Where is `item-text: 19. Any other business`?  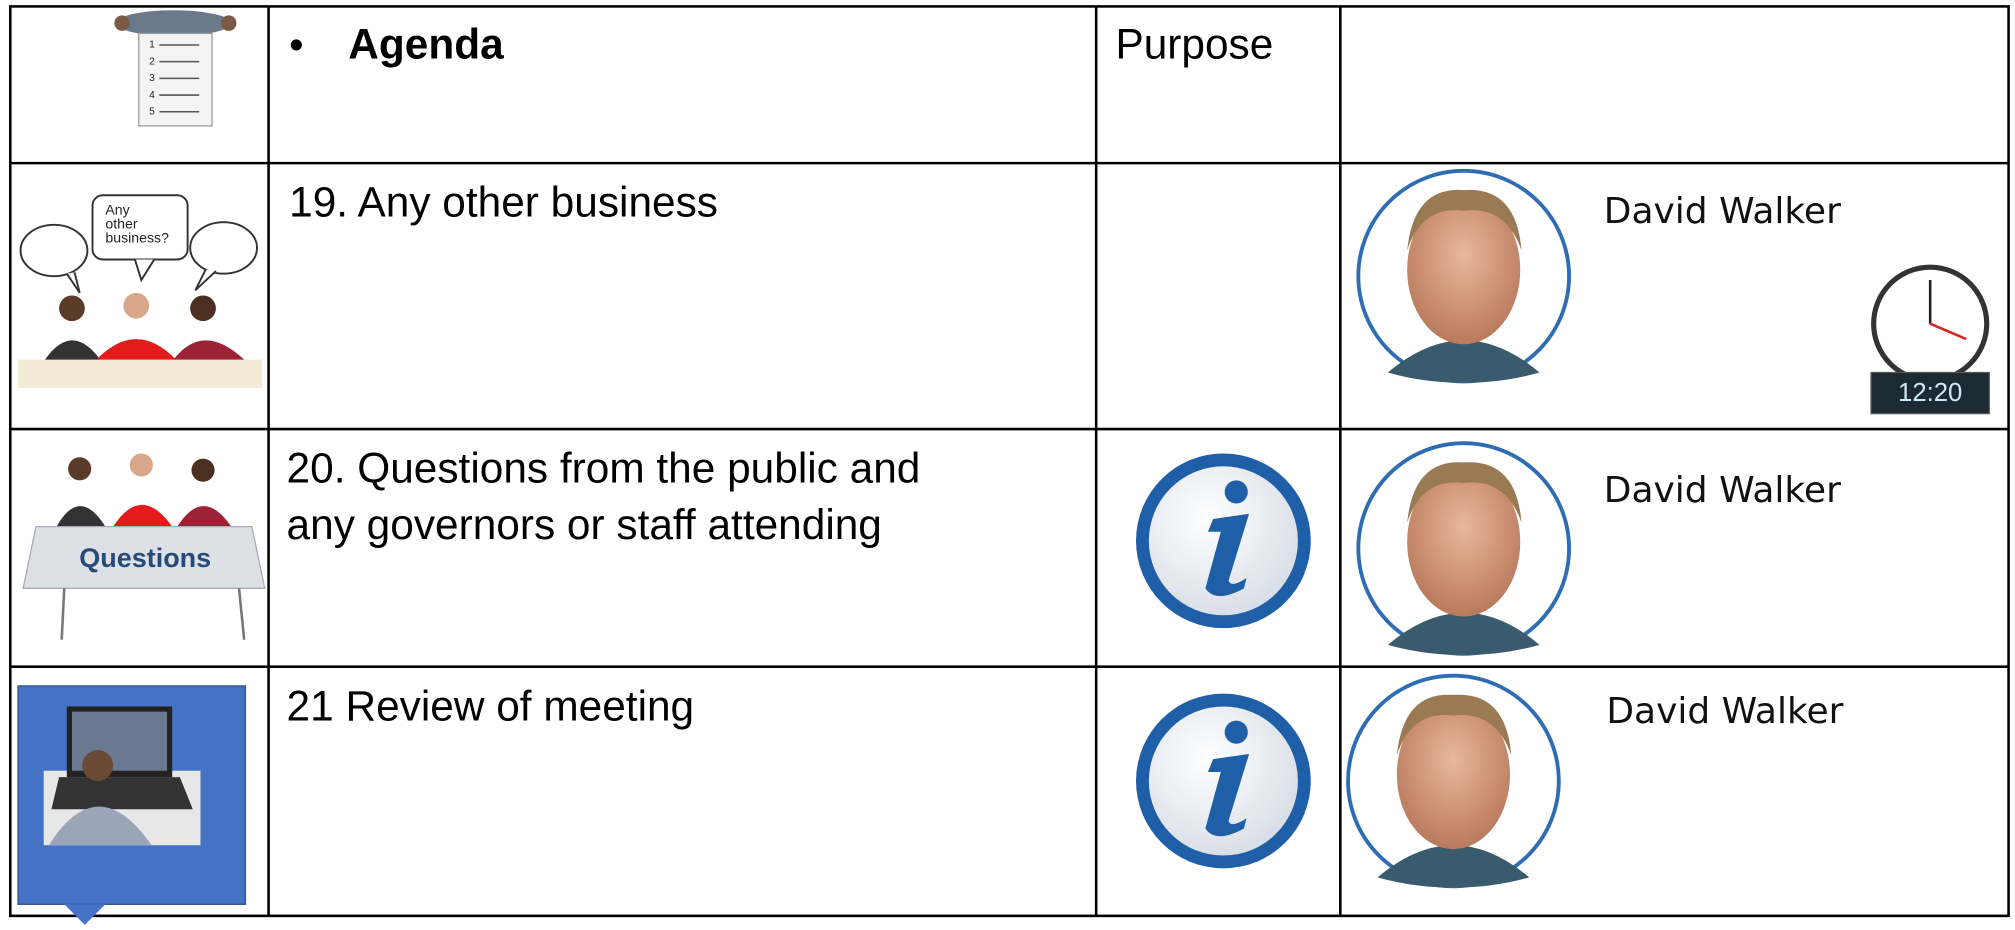 item-text: 19. Any other business is located at coordinates (503, 202).